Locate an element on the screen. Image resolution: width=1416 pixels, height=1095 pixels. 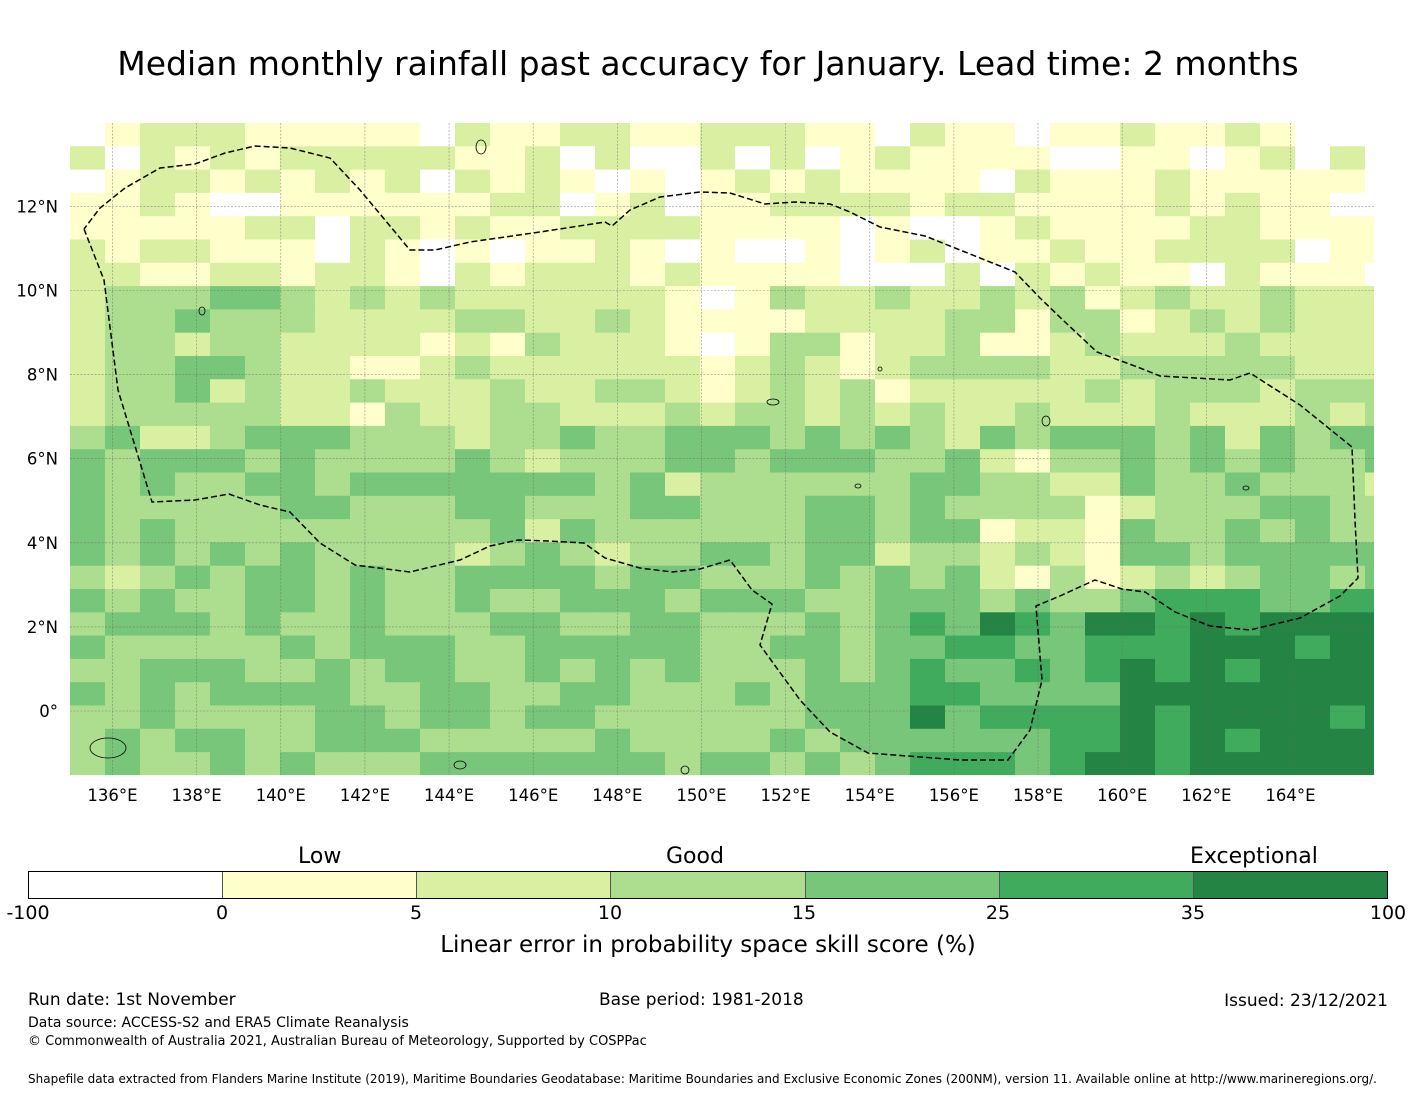
colorbar-tick: 10 is located at coordinates (610, 913).